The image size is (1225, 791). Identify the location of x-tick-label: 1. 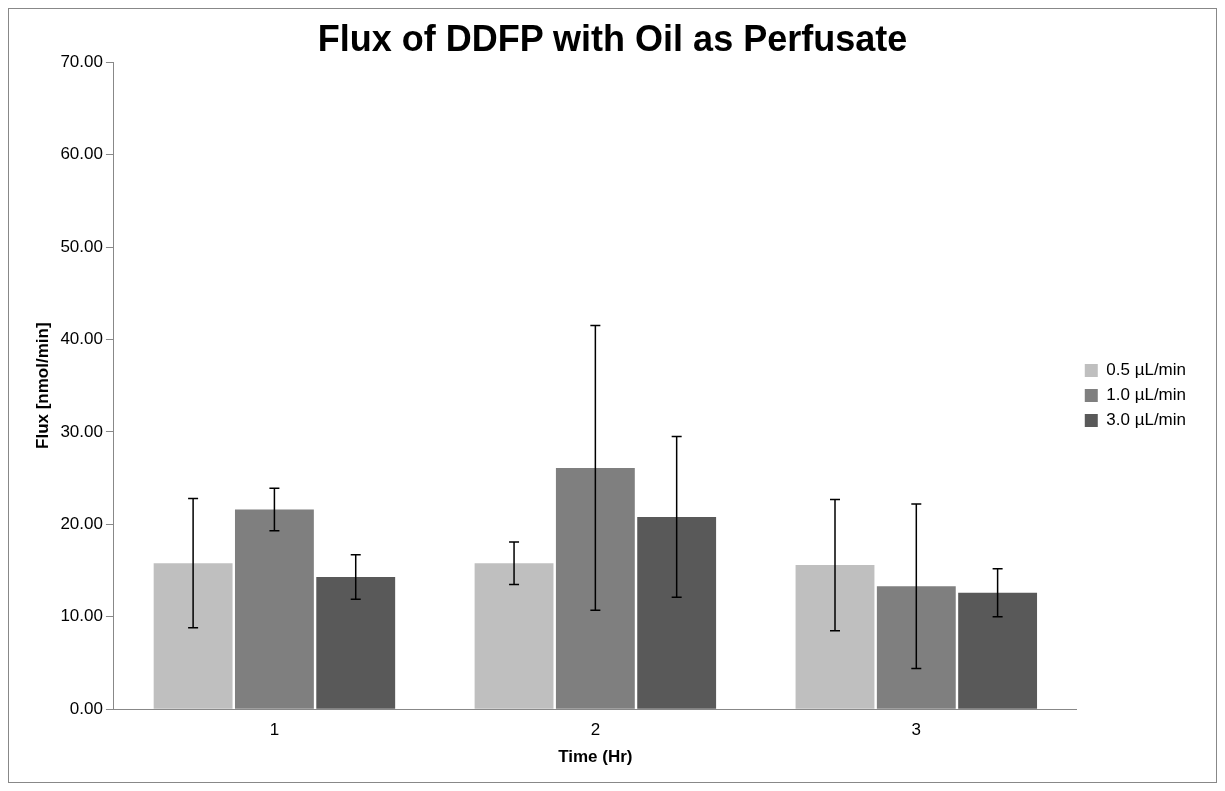
(274, 730).